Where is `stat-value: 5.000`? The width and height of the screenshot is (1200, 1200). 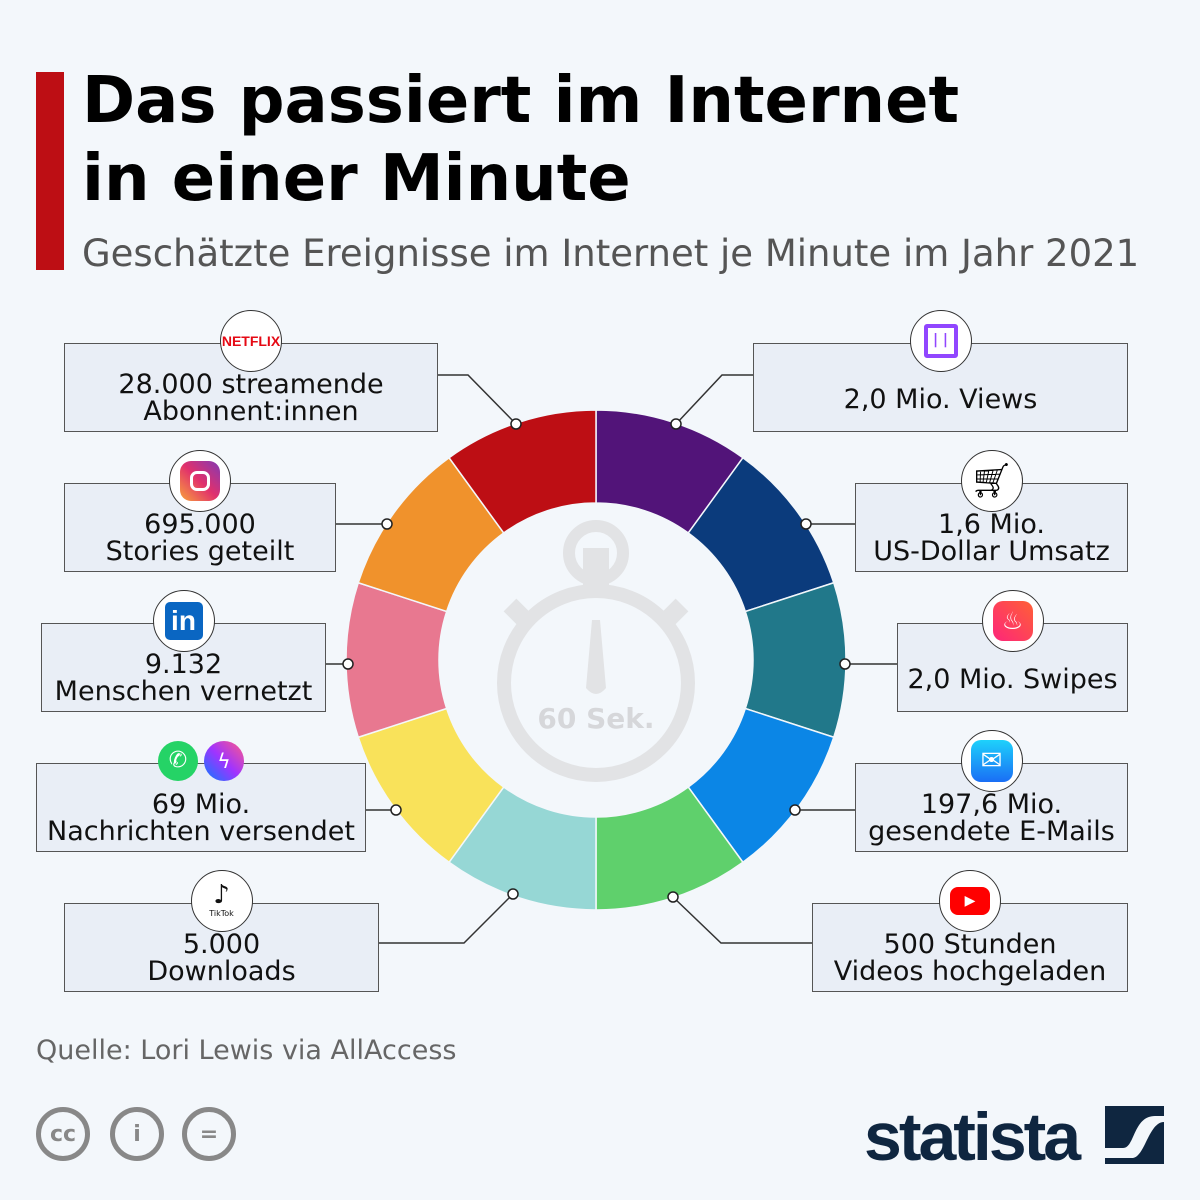
stat-value: 5.000 is located at coordinates (221, 944).